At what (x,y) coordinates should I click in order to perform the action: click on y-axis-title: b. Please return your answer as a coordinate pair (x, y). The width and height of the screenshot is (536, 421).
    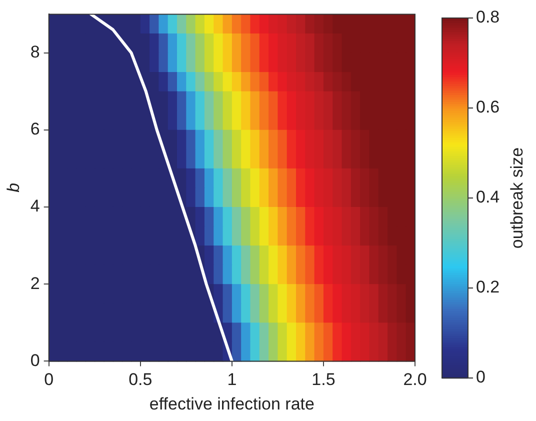
    Looking at the image, I should click on (13, 187).